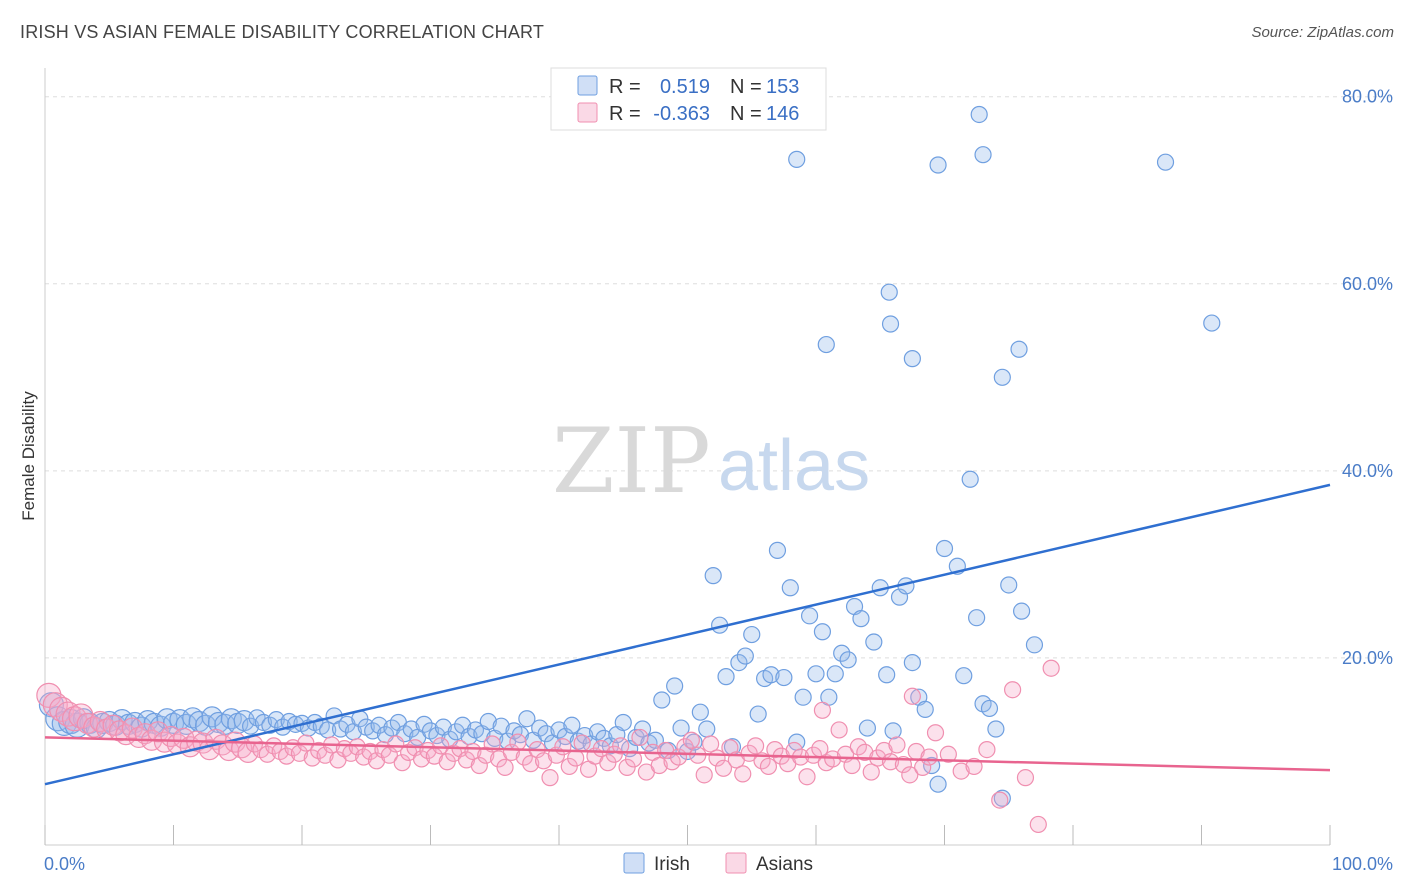 This screenshot has height=892, width=1406. Describe the element at coordinates (631, 461) in the screenshot. I see `watermark-zip: ZIP` at that location.